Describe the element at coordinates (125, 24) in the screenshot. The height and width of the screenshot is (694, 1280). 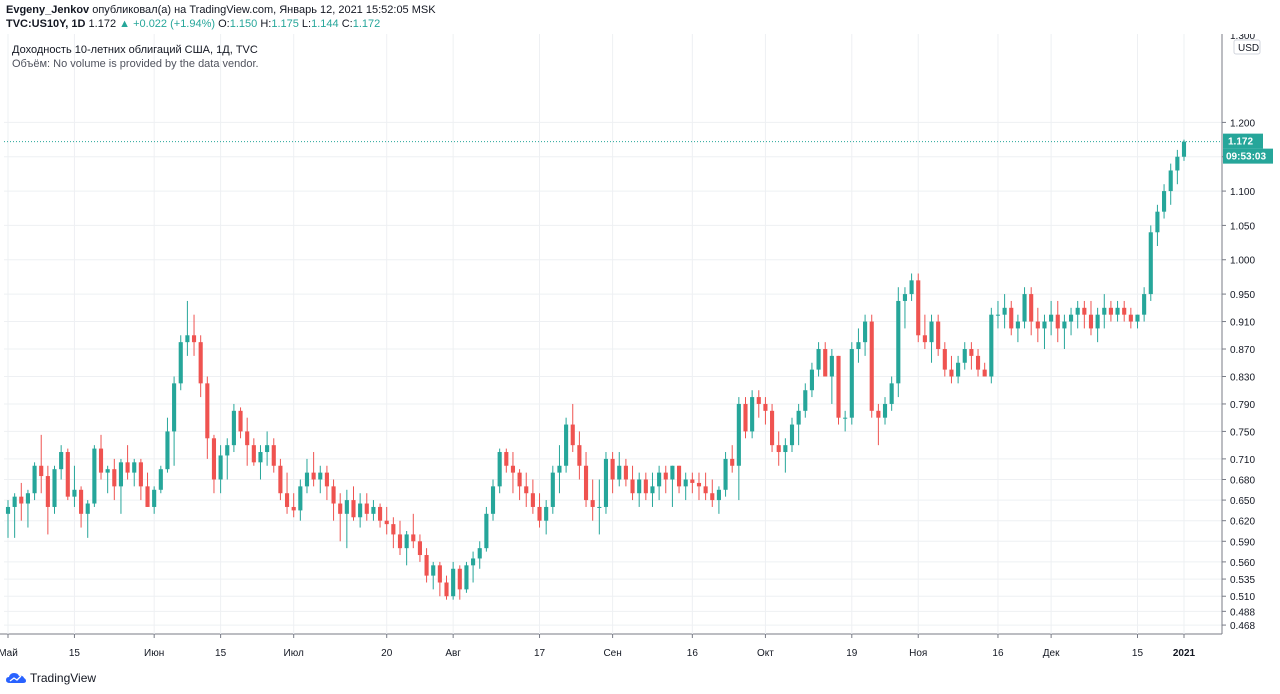
I see `up-arrow-icon: ▲` at that location.